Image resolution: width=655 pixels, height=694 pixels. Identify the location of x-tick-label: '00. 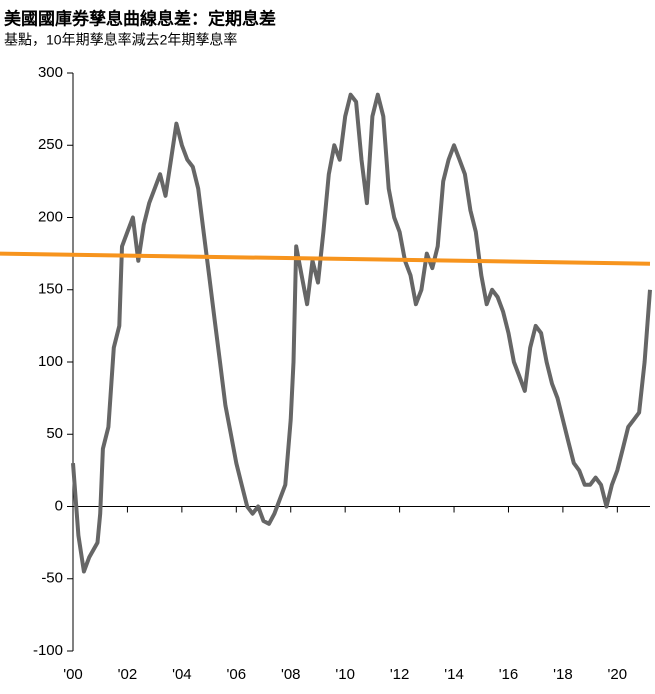
(73, 674).